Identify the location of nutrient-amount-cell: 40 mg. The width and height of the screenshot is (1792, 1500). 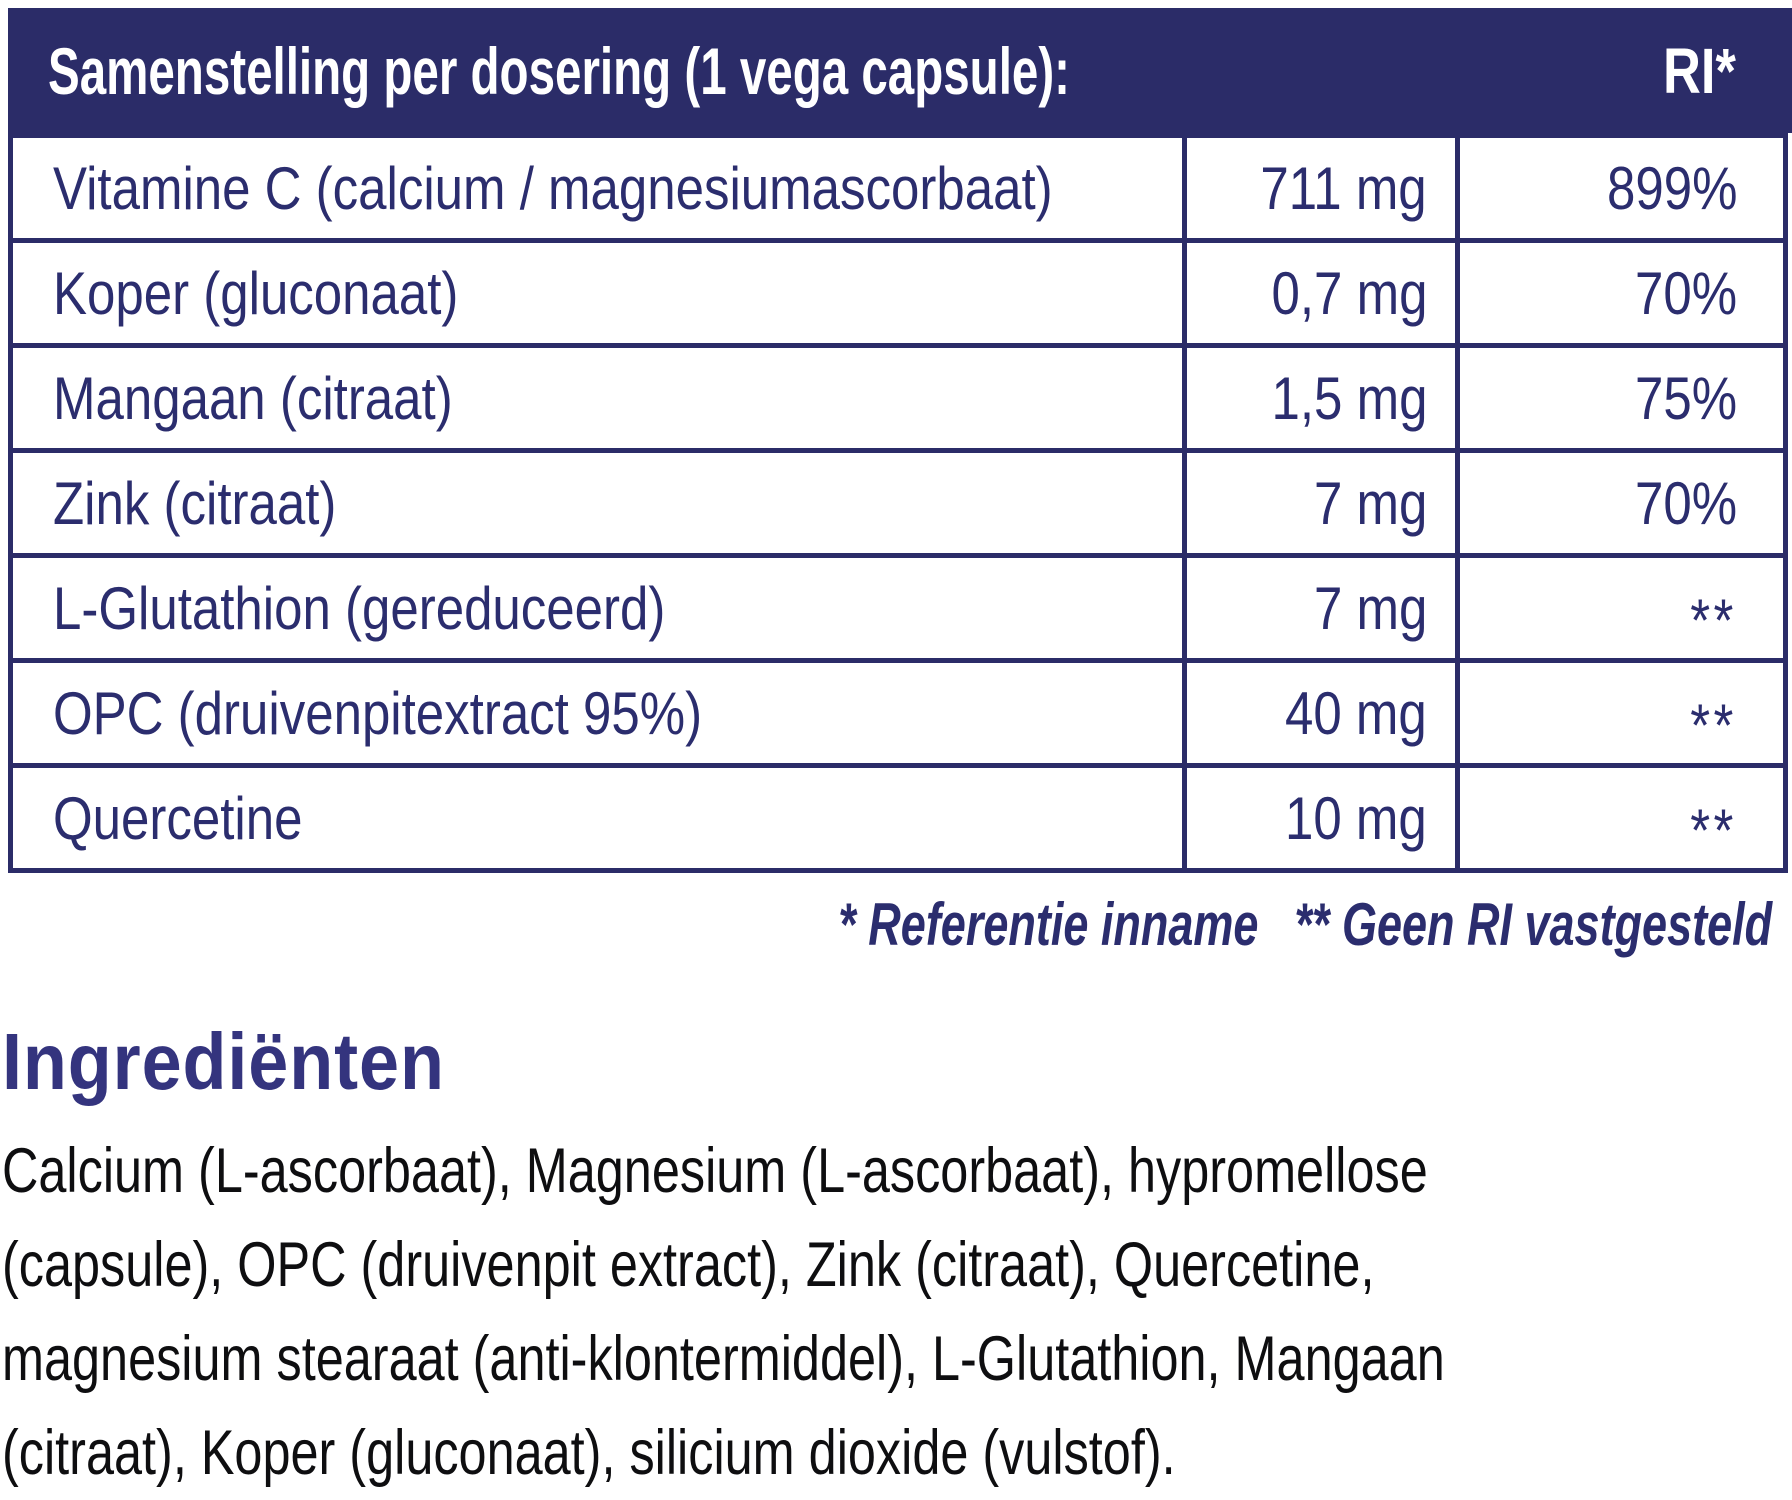
(1323, 713).